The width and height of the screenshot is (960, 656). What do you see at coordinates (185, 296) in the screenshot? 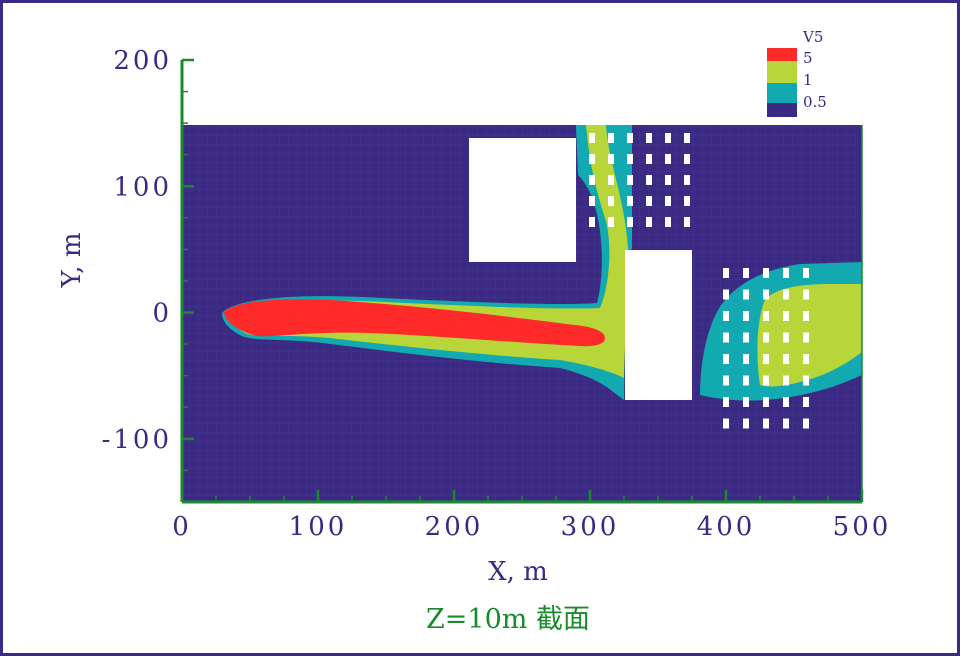
I see `y-axis-minor-ticks` at bounding box center [185, 296].